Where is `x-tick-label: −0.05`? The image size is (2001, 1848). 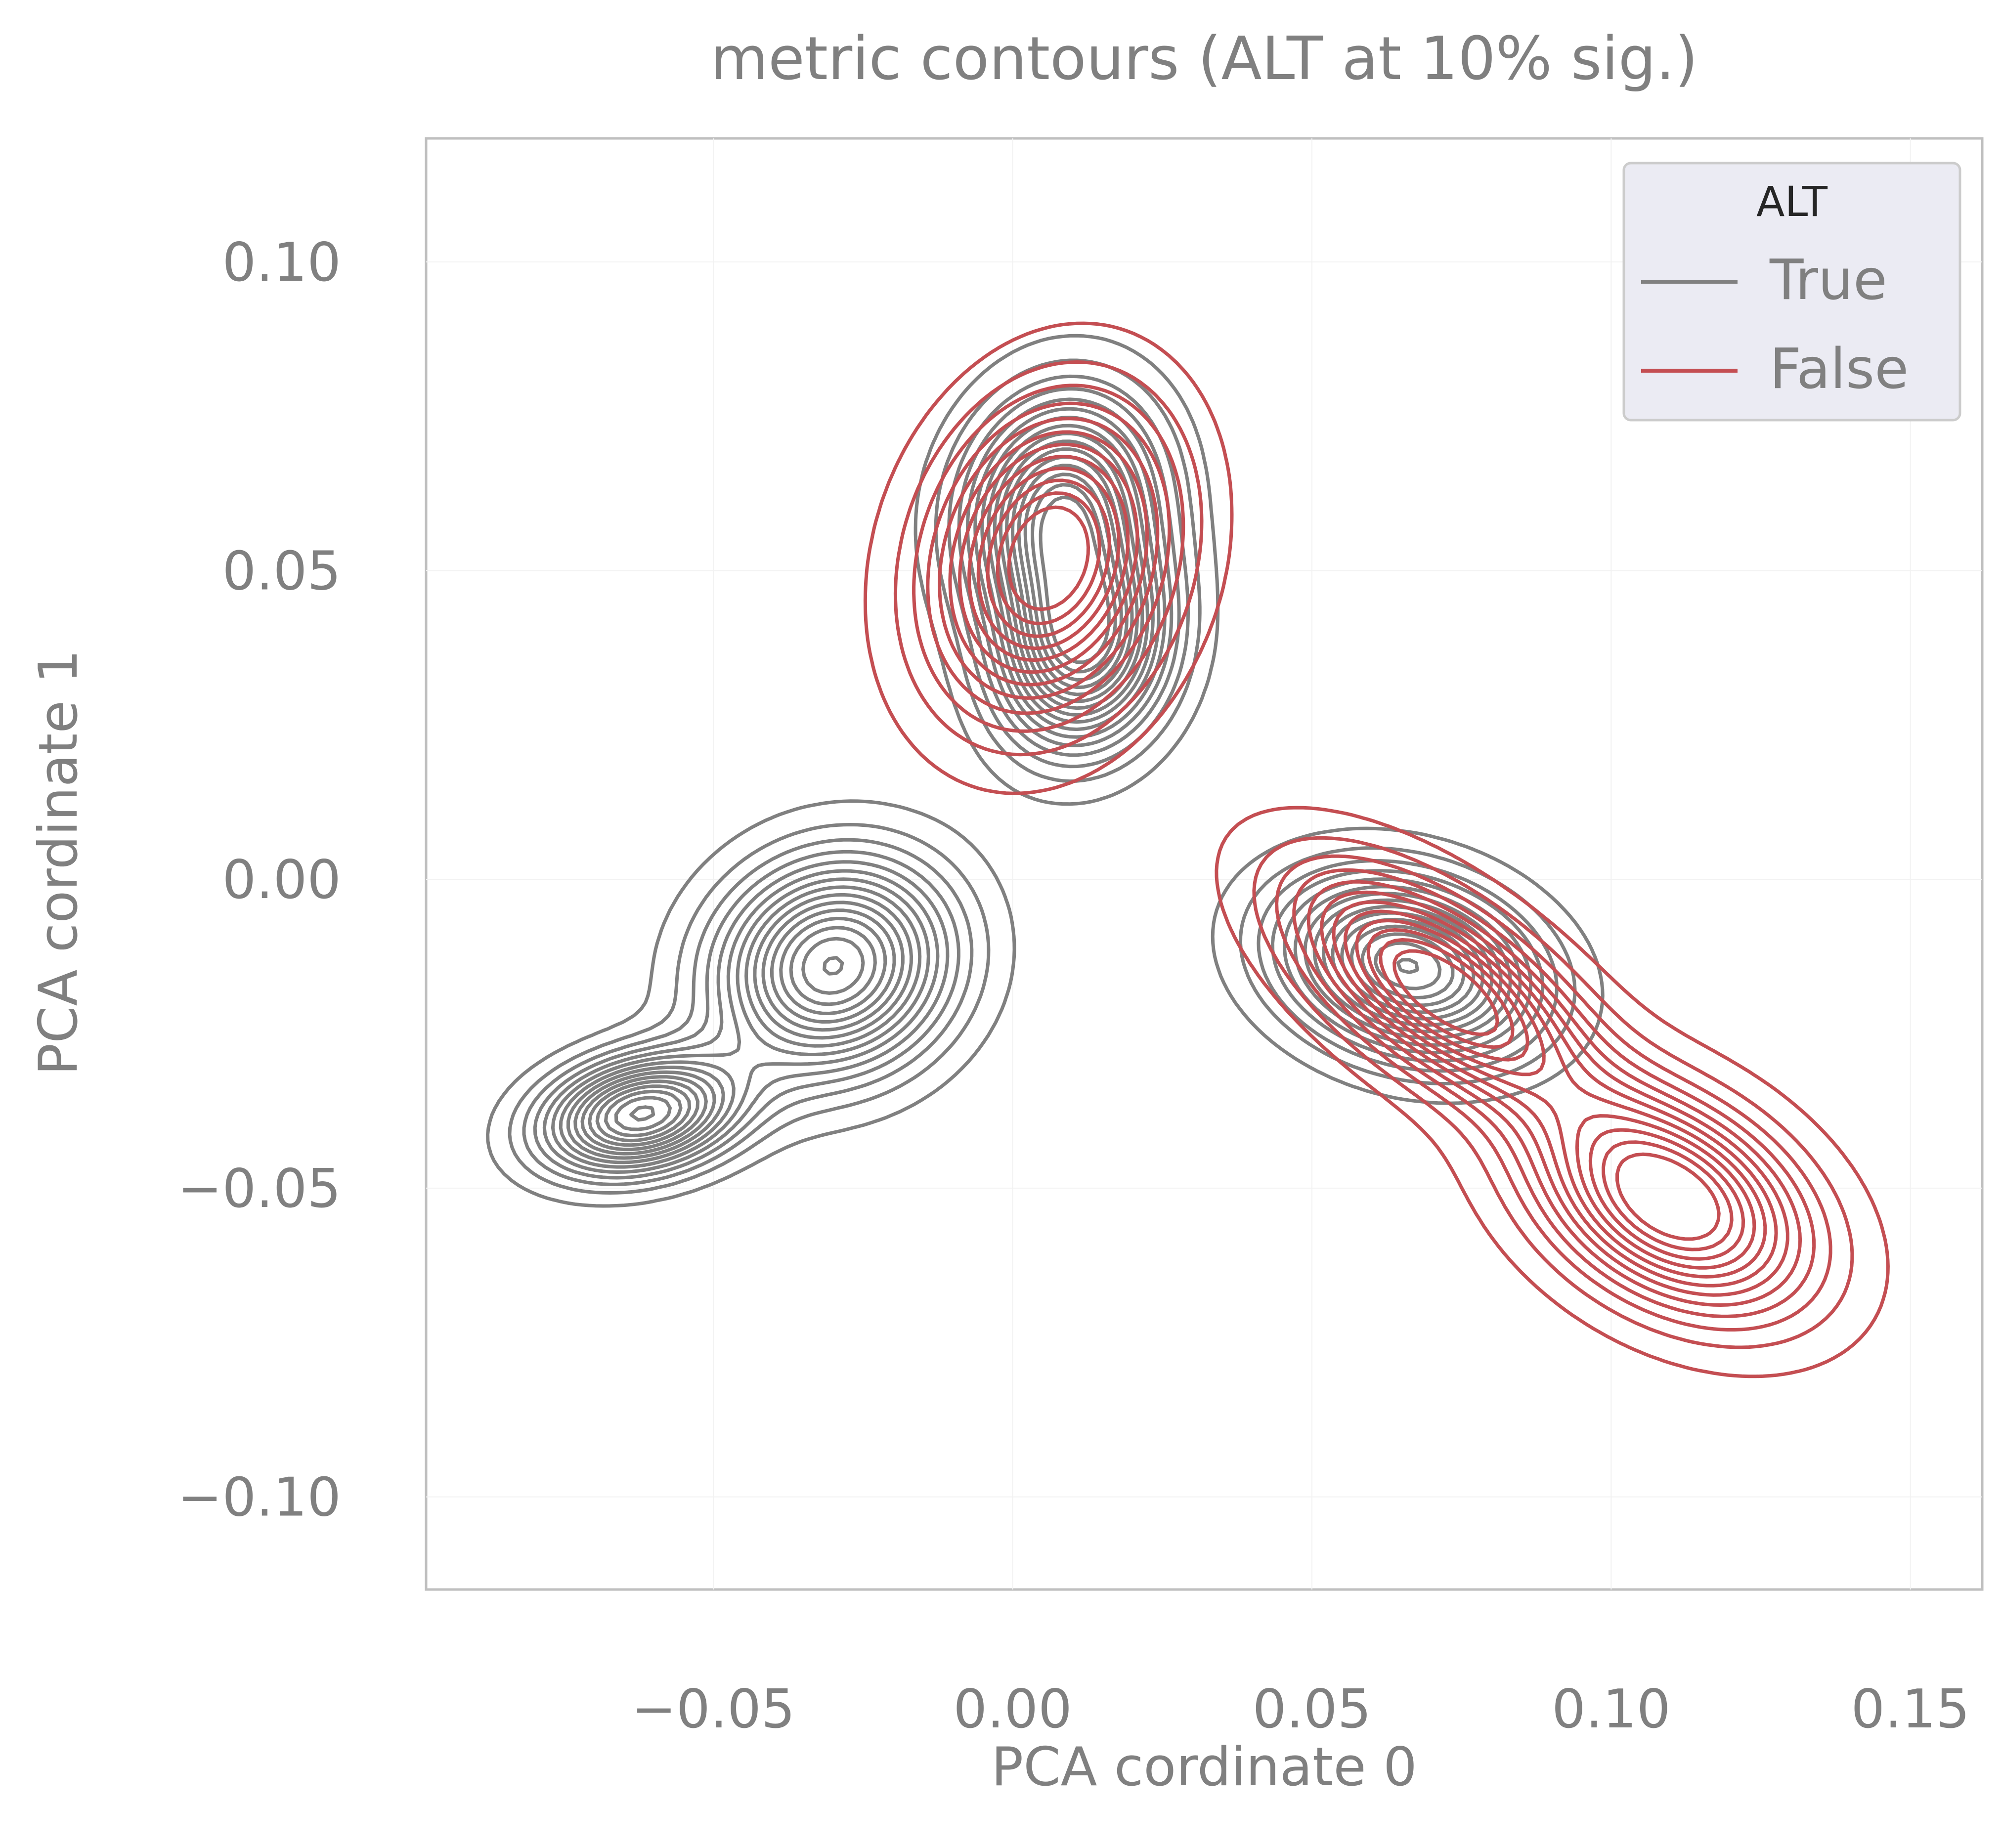 x-tick-label: −0.05 is located at coordinates (714, 1709).